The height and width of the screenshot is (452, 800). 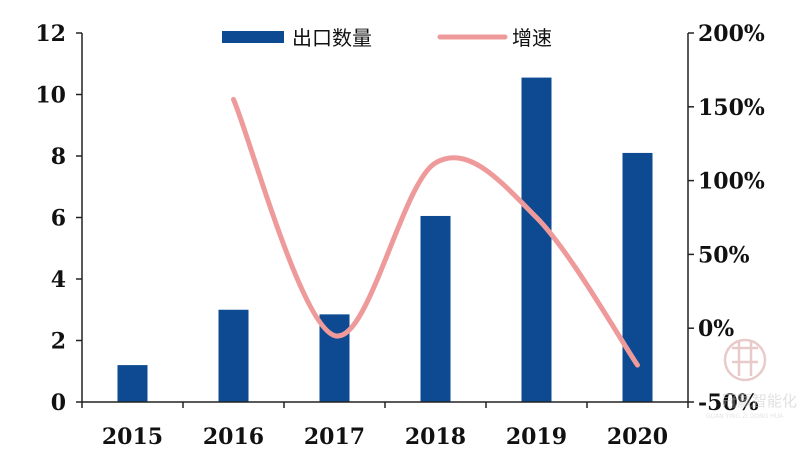 I want to click on right-tick-label: 50%, so click(x=724, y=255).